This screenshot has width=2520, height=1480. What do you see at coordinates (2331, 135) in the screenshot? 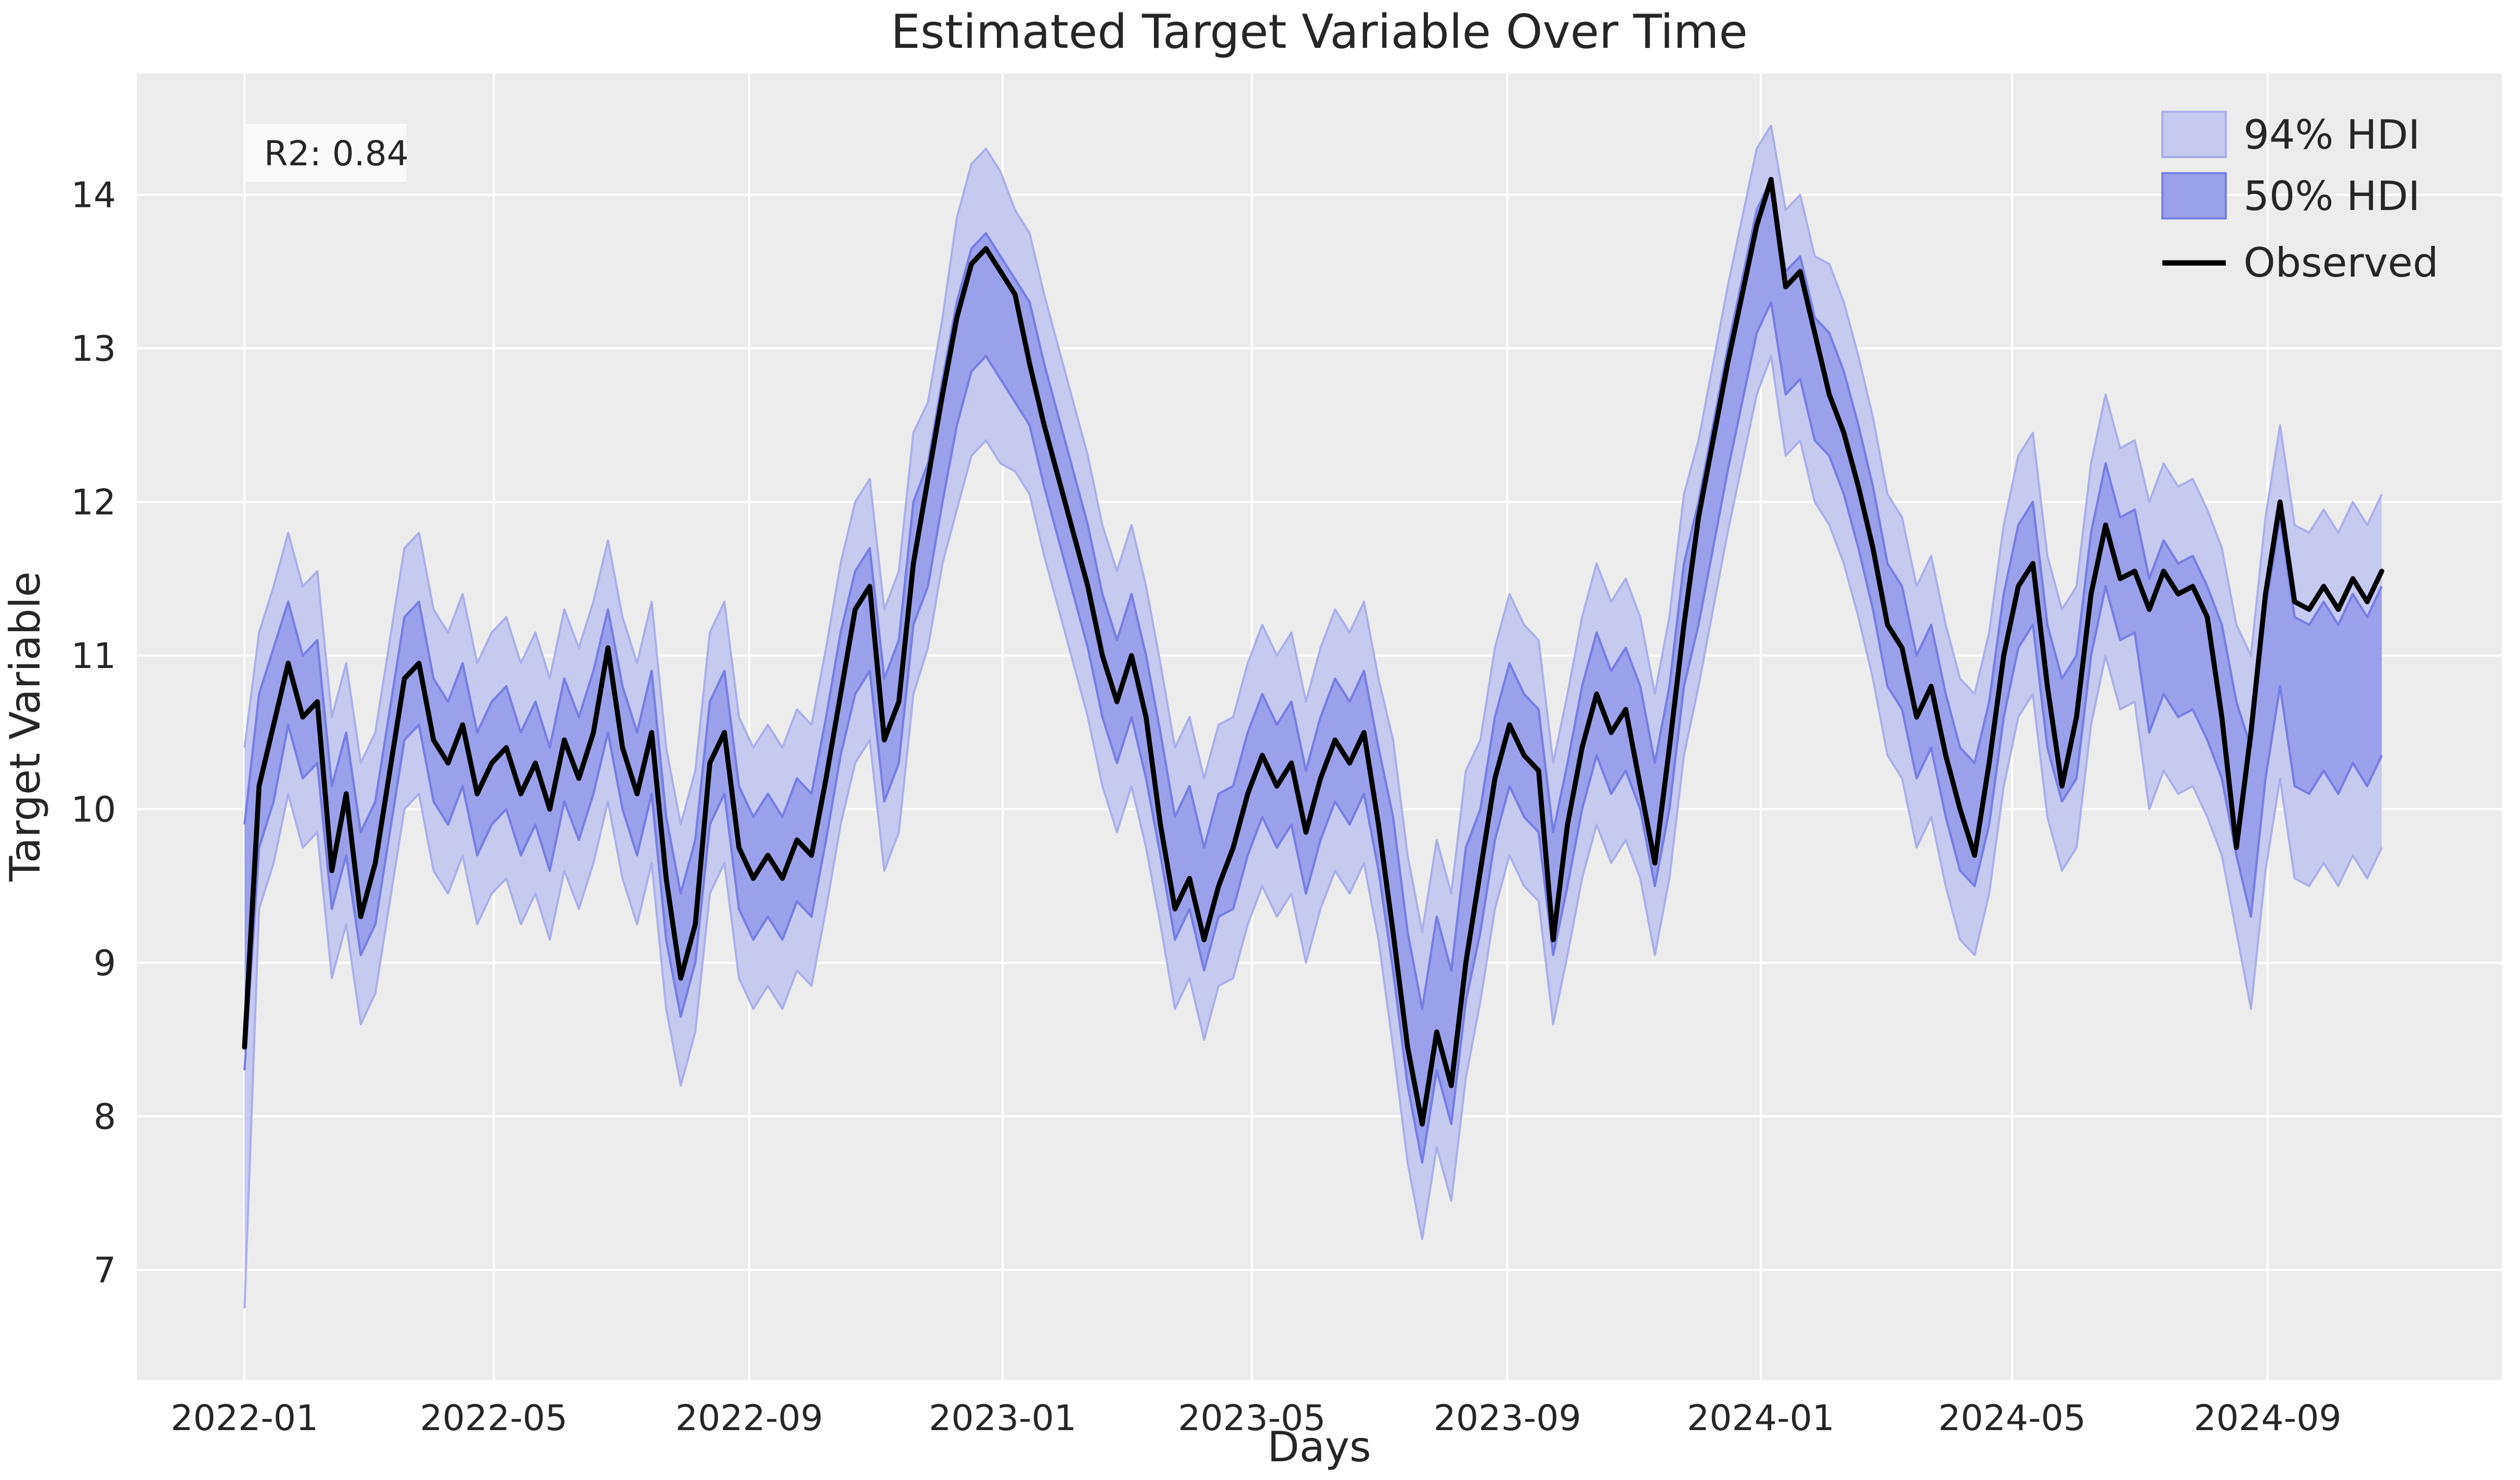
I see `legend-label-94hdi: 94% HDI` at bounding box center [2331, 135].